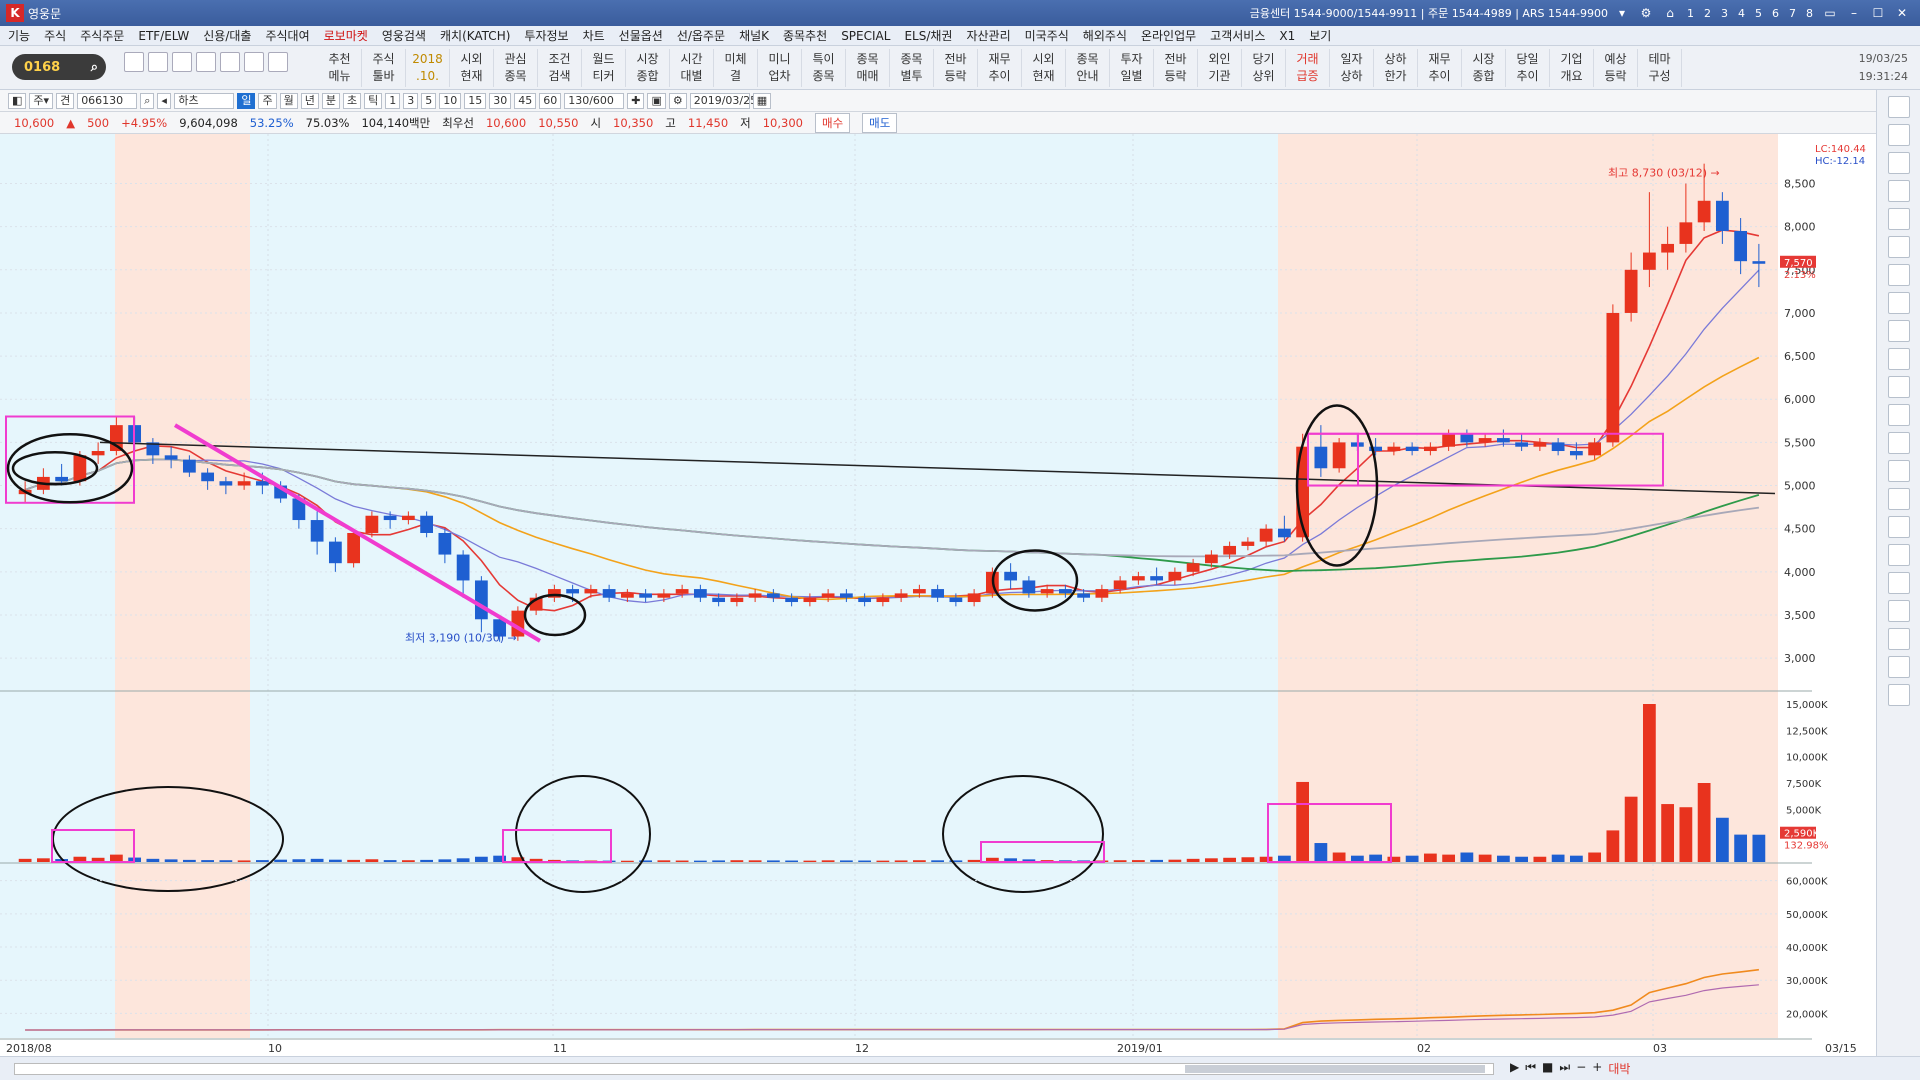 The image size is (1920, 1080). What do you see at coordinates (928, 36) in the screenshot?
I see `menu-item-16: ELS/채권` at bounding box center [928, 36].